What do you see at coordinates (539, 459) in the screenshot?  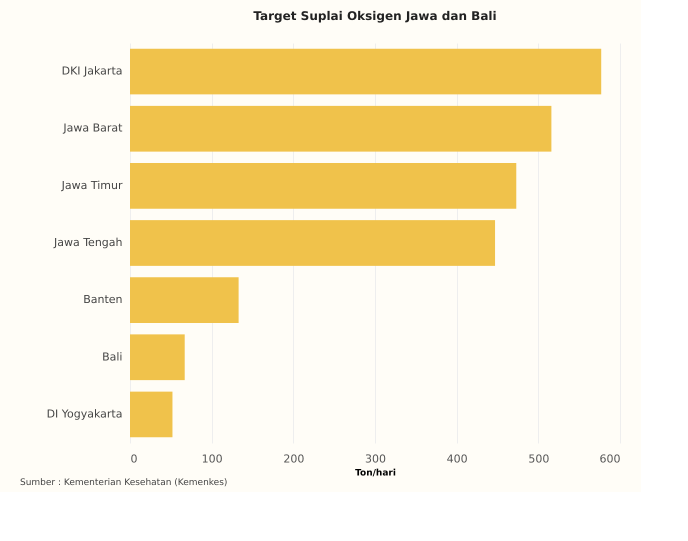 I see `x-tick-label: 500` at bounding box center [539, 459].